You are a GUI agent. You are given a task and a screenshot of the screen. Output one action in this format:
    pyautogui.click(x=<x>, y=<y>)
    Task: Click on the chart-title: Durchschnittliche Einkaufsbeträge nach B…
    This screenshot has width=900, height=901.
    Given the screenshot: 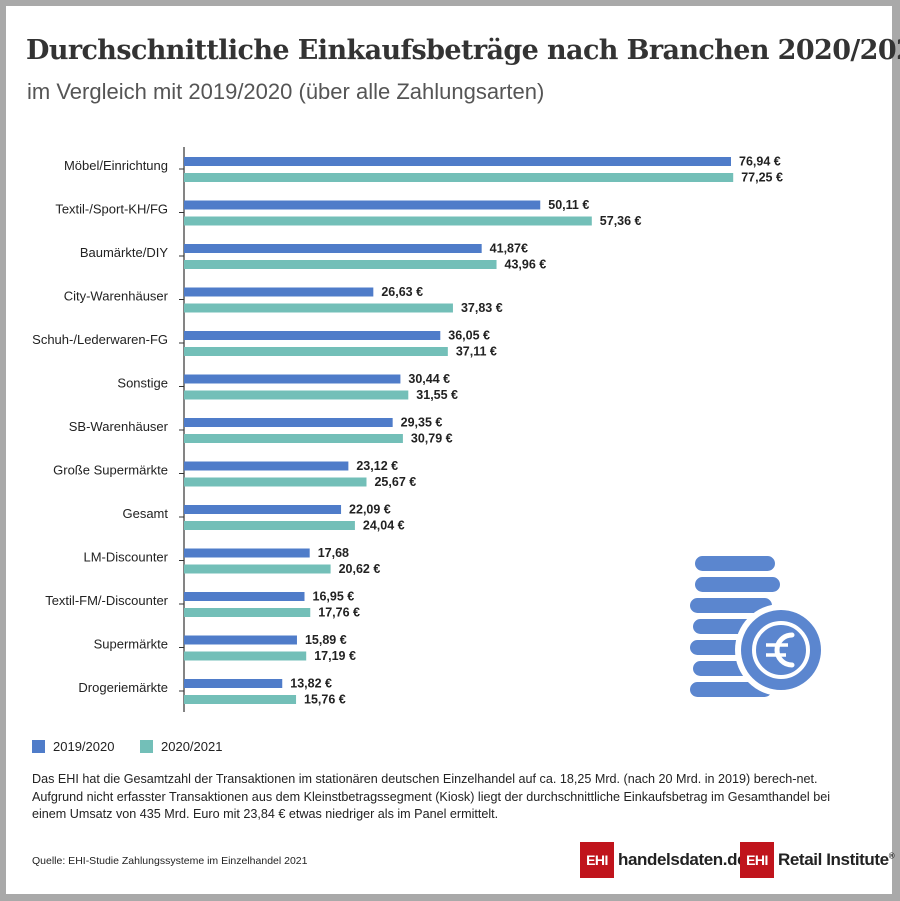 What is the action you would take?
    pyautogui.click(x=463, y=50)
    